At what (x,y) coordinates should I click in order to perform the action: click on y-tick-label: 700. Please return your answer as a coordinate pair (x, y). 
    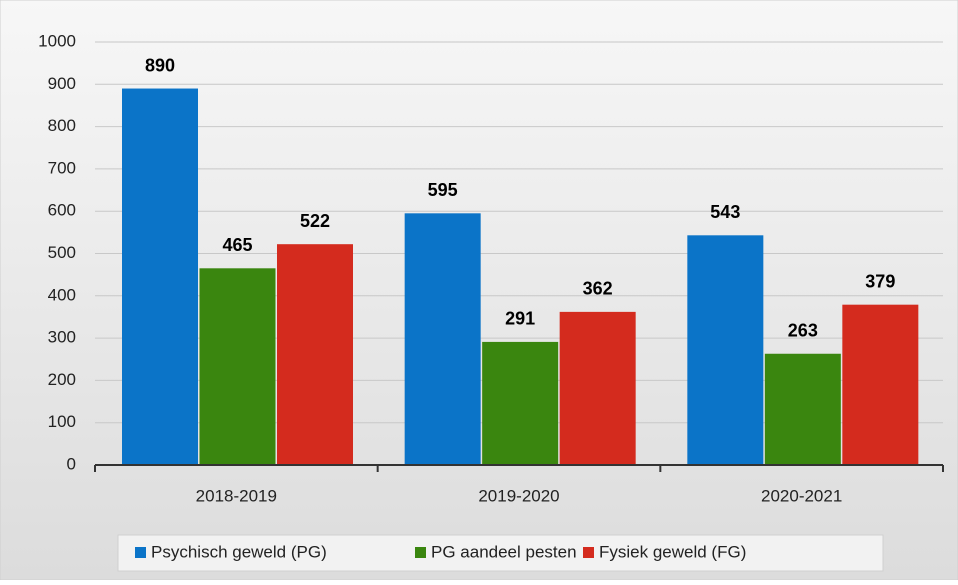
    Looking at the image, I should click on (62, 167).